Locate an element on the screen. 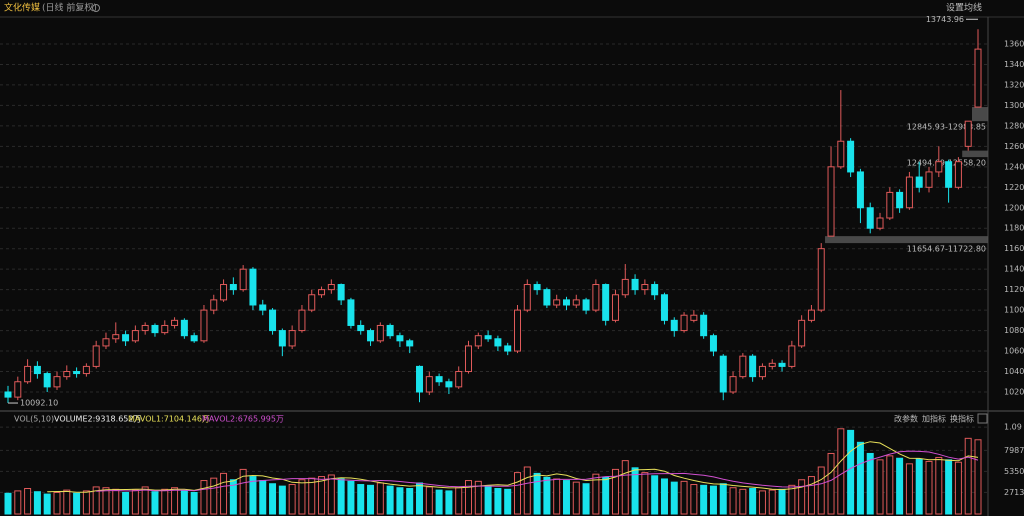 Image resolution: width=1024 pixels, height=516 pixels. y-tick-label: 13600.00 is located at coordinates (1014, 43).